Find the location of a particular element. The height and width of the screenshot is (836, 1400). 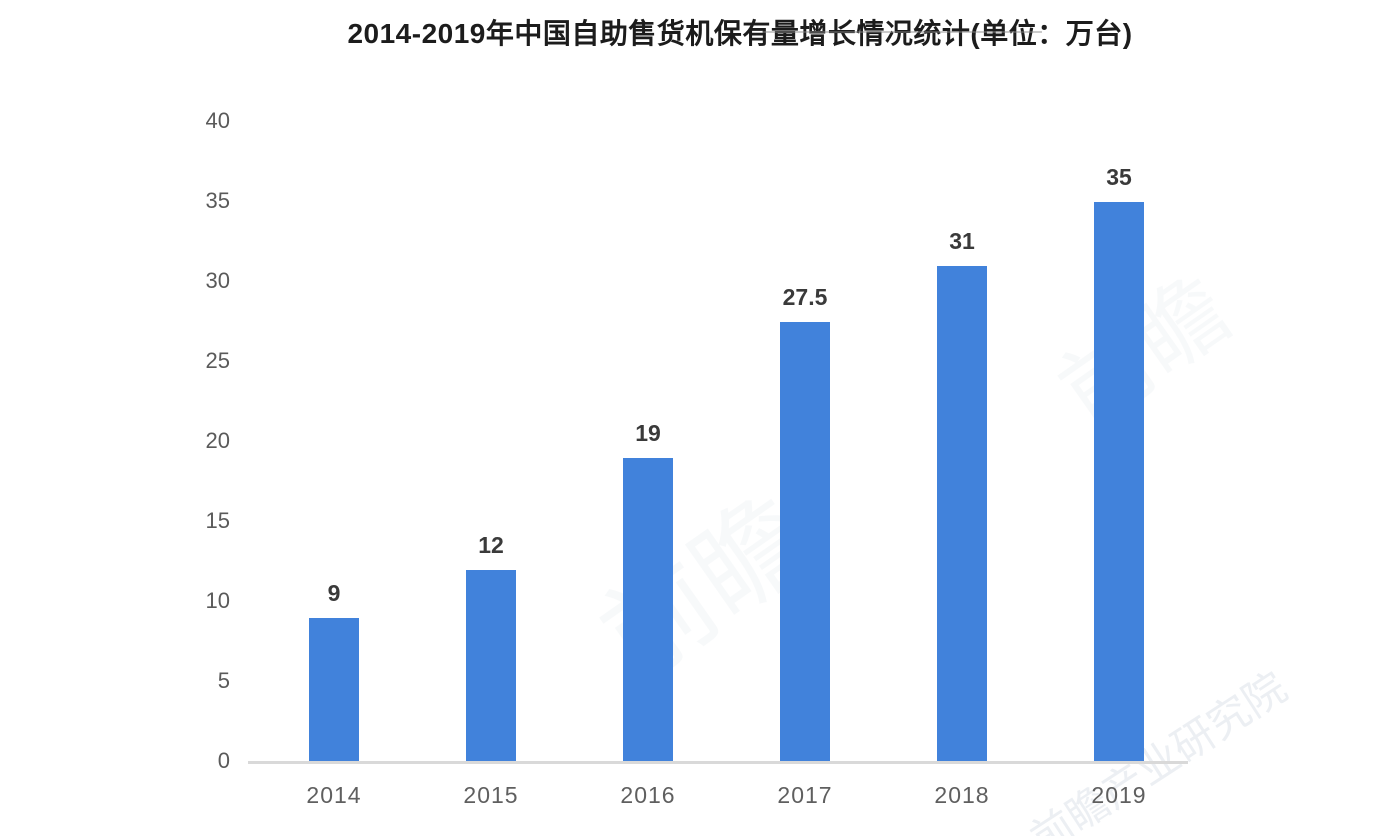

bar-2014 is located at coordinates (334, 690).